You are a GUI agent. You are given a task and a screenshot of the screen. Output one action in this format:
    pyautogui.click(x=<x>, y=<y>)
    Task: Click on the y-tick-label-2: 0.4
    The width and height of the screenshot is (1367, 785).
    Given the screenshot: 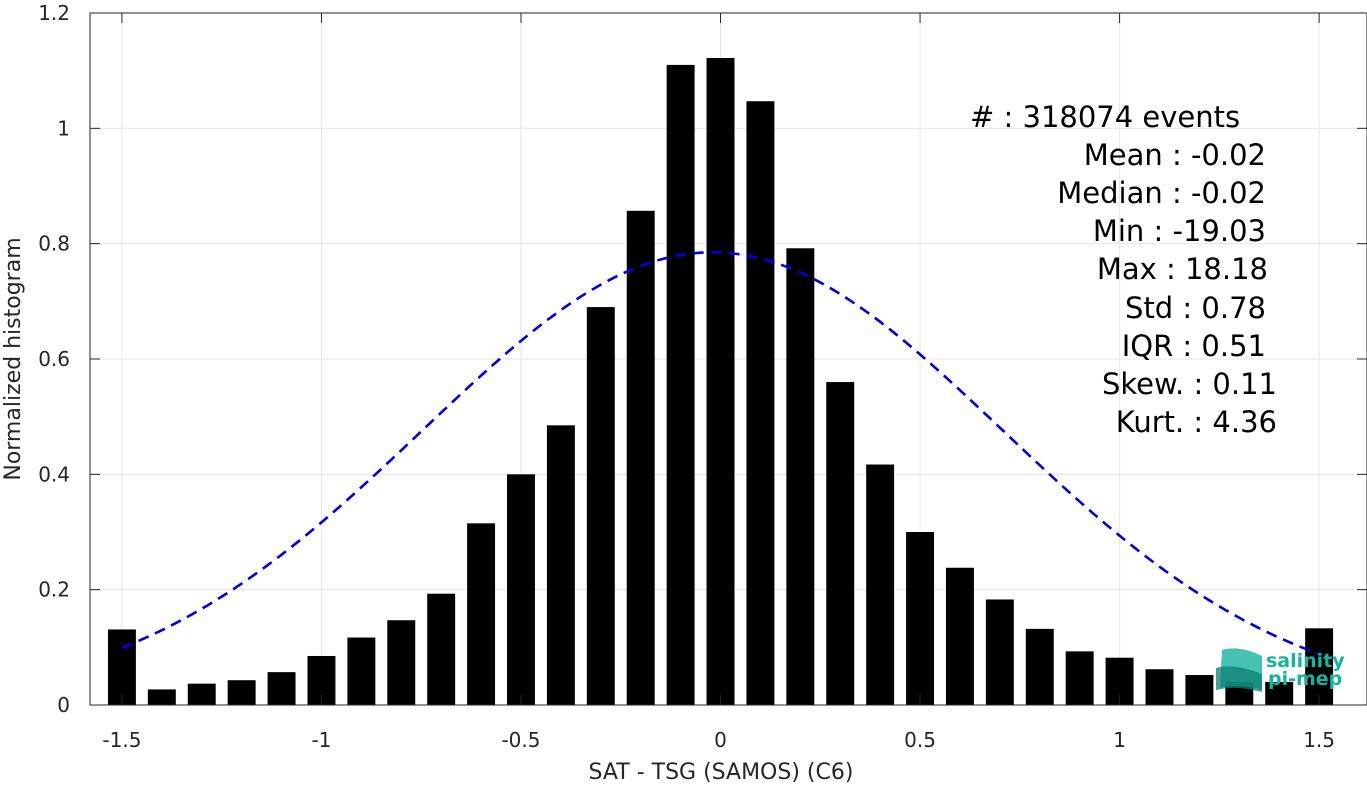 What is the action you would take?
    pyautogui.click(x=54, y=474)
    